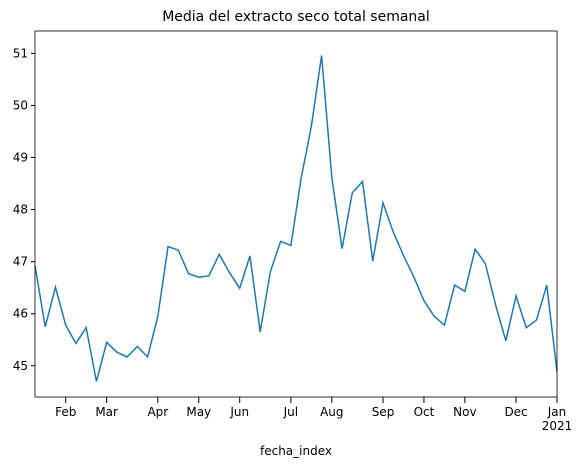  What do you see at coordinates (20, 105) in the screenshot?
I see `y-tick-label: 50` at bounding box center [20, 105].